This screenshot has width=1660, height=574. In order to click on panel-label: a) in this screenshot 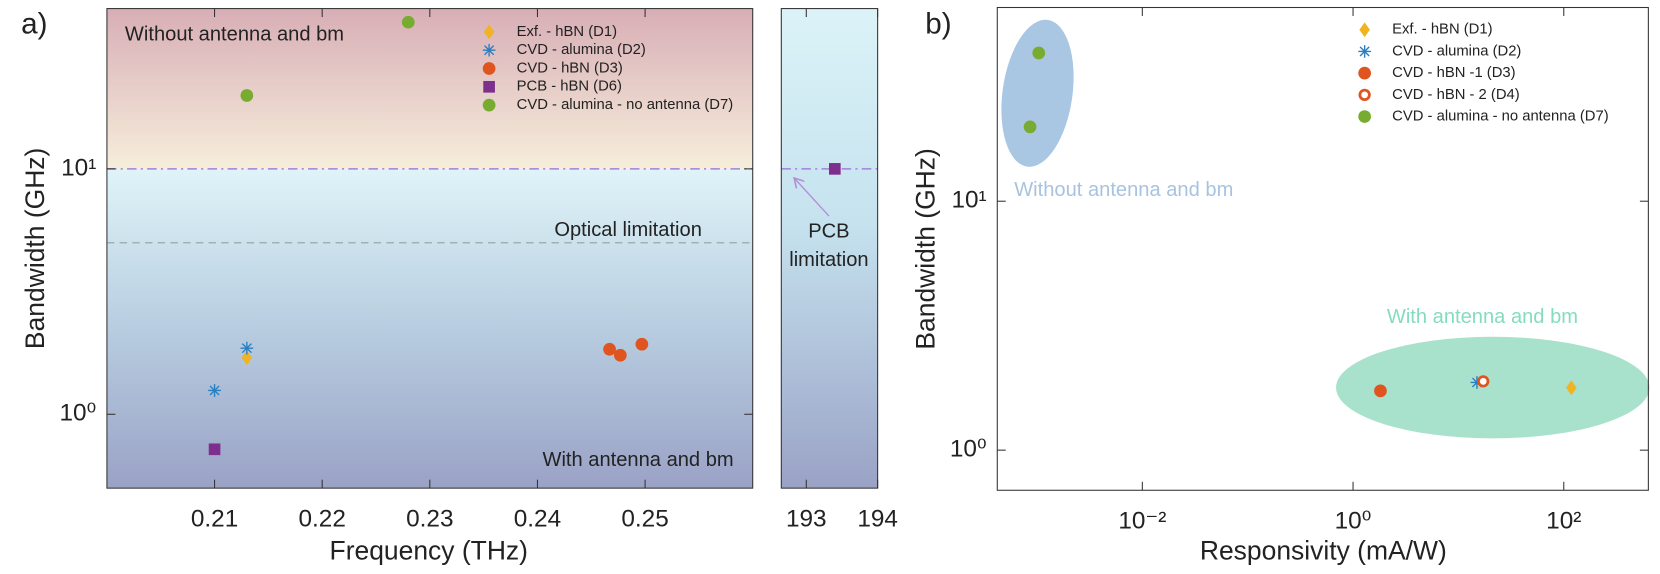, I will do `click(34, 23)`.